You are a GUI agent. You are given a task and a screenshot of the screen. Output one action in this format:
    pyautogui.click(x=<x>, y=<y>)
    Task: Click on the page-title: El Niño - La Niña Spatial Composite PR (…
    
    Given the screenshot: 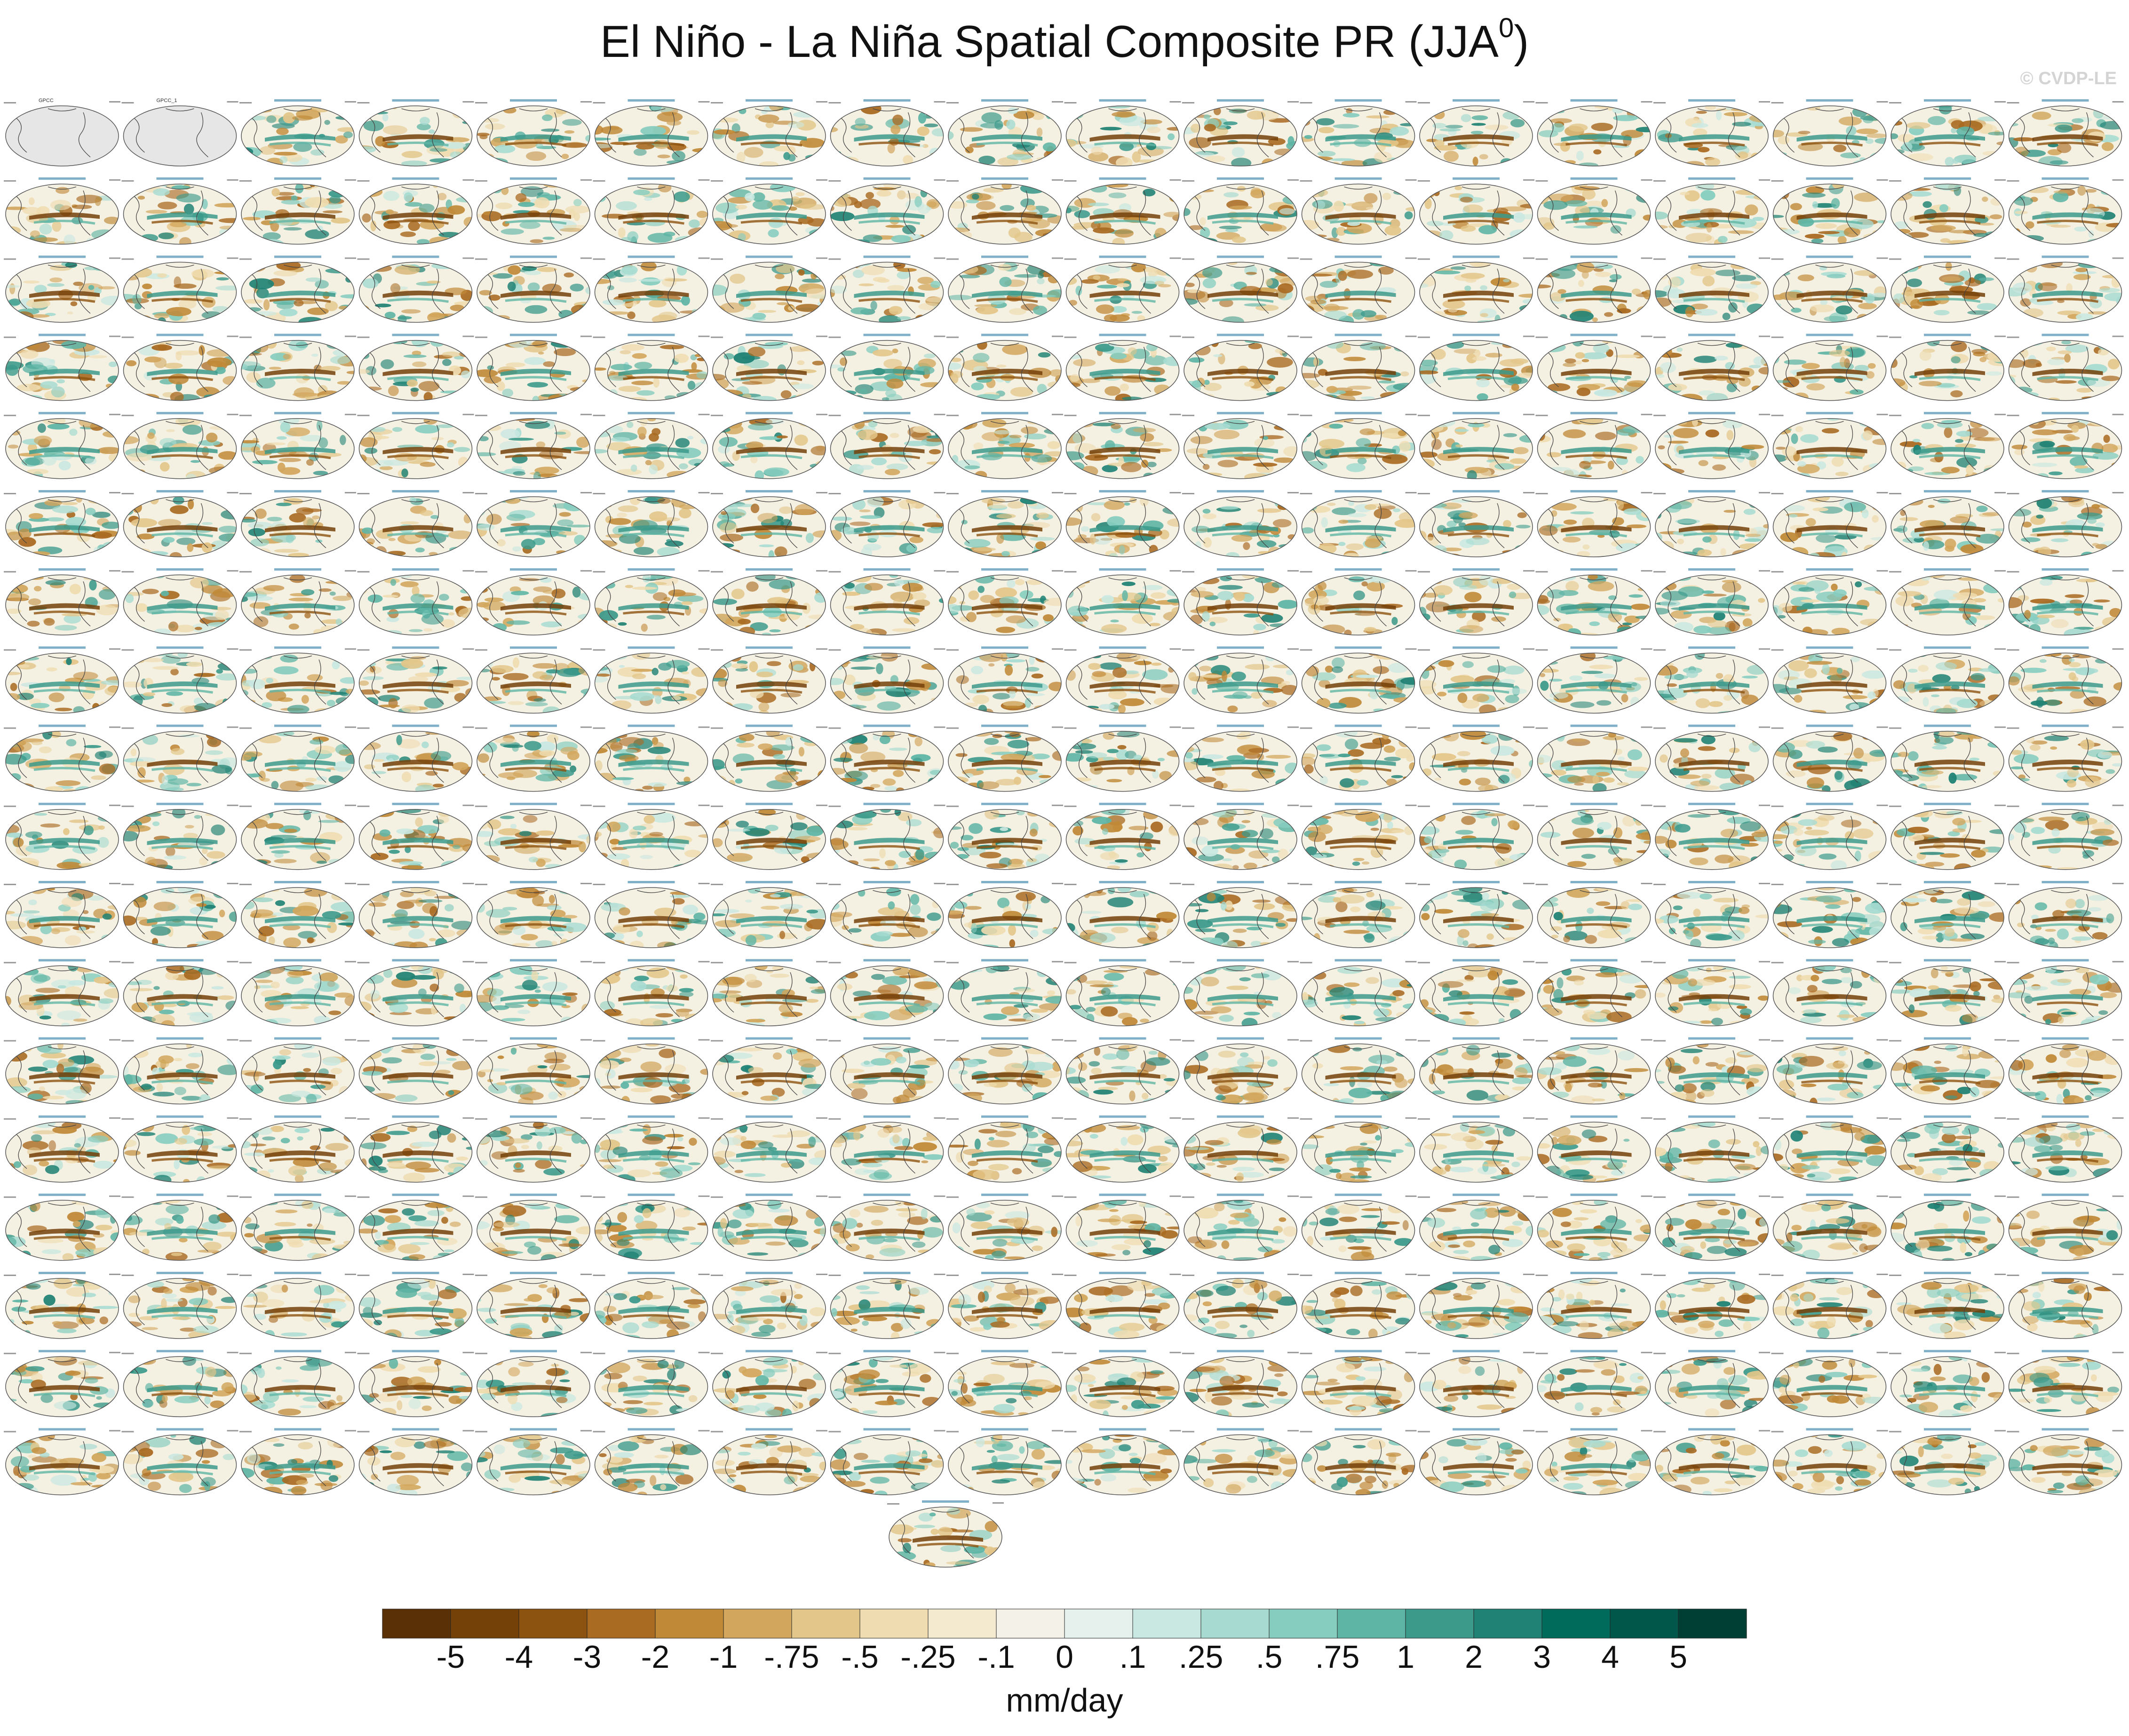 What is the action you would take?
    pyautogui.click(x=1064, y=40)
    